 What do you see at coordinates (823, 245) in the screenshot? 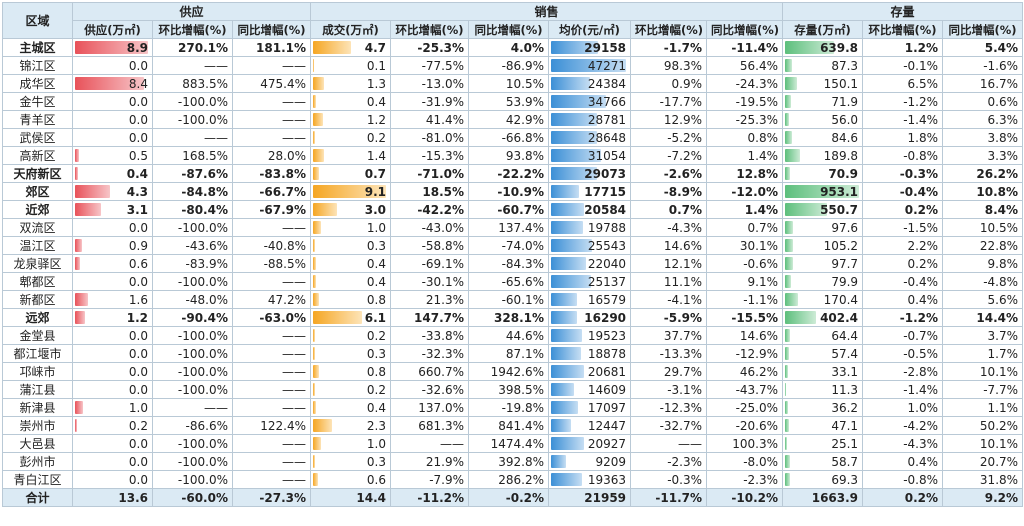
I see `cell-stock: 105.2` at bounding box center [823, 245].